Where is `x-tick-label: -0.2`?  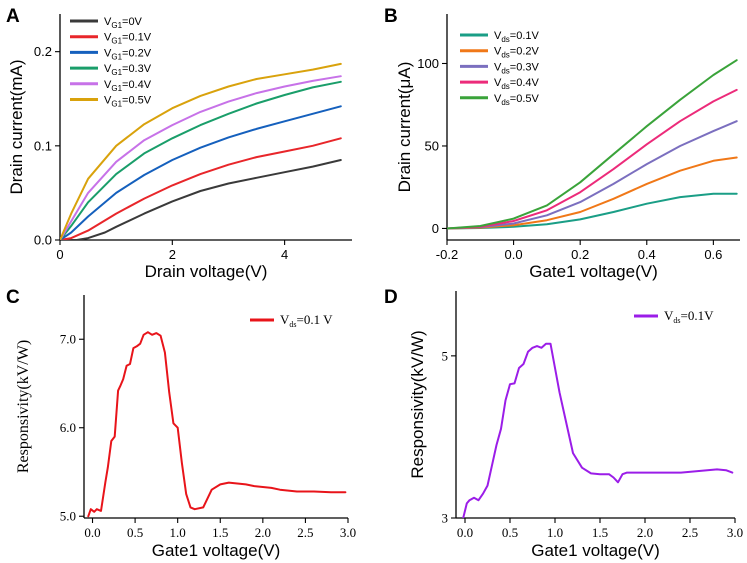
x-tick-label: -0.2 is located at coordinates (447, 254).